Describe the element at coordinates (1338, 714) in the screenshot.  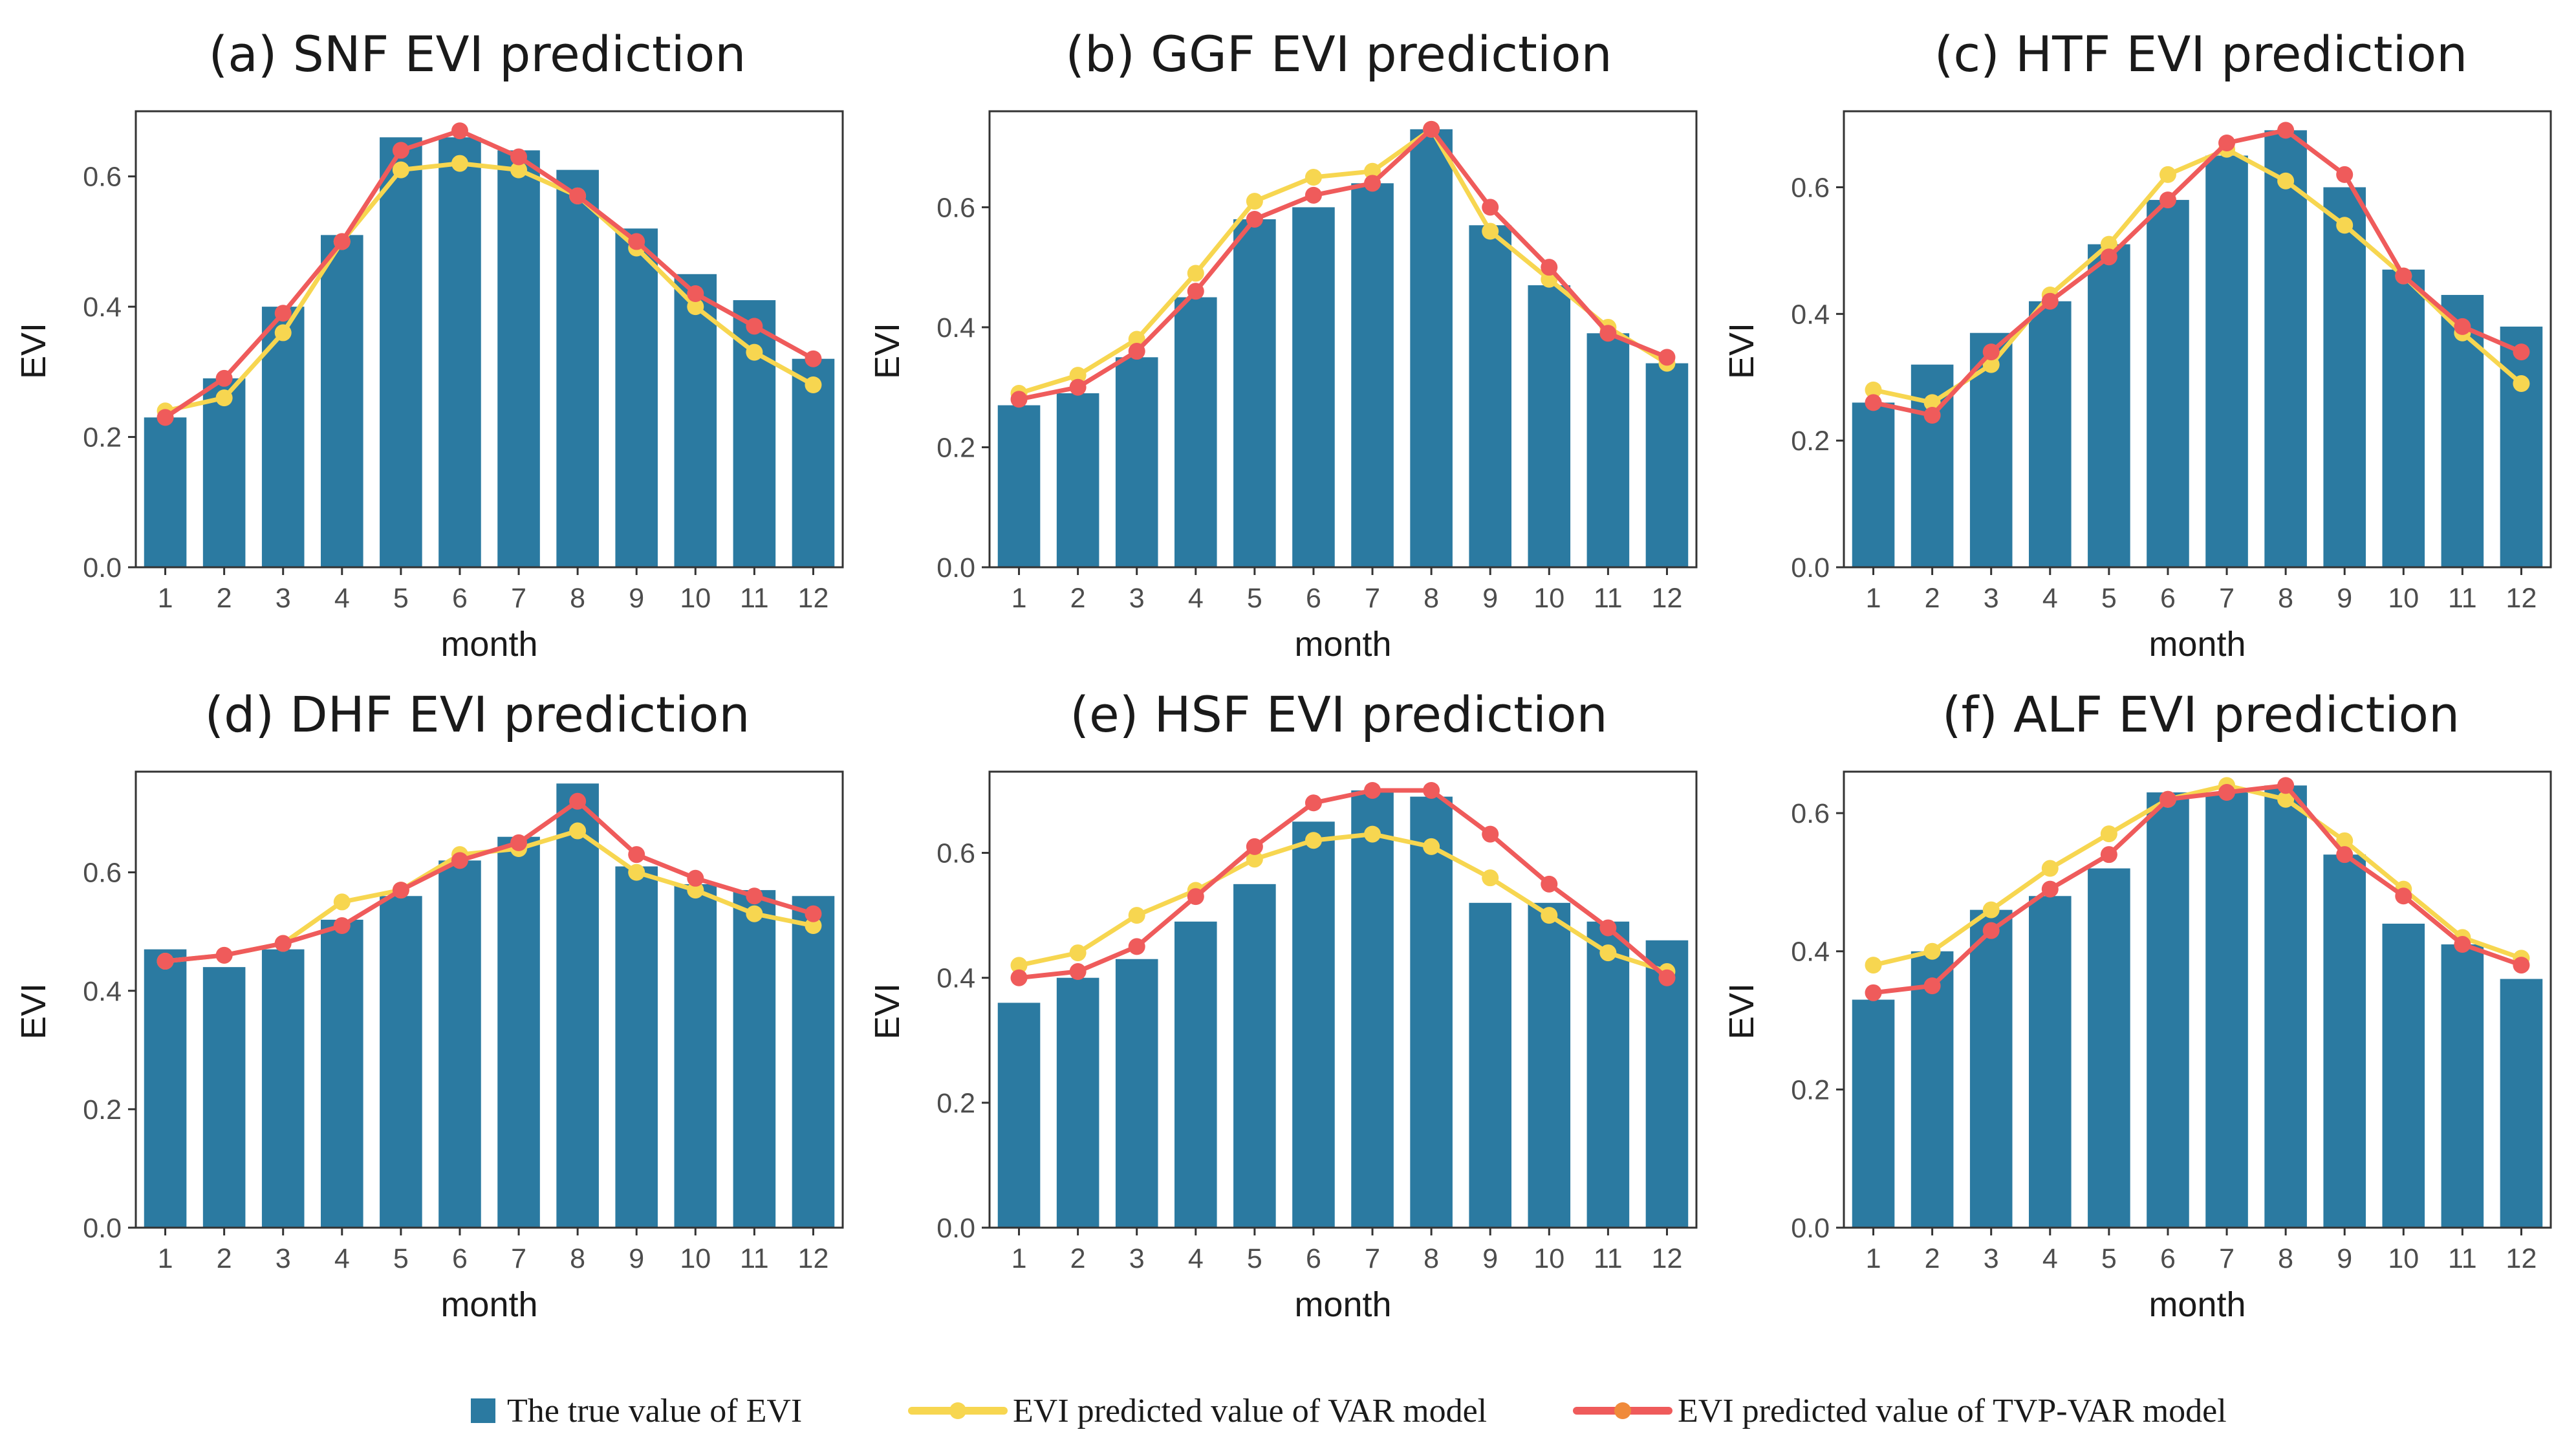
I see `chart-title: (e) HSF EVI prediction` at that location.